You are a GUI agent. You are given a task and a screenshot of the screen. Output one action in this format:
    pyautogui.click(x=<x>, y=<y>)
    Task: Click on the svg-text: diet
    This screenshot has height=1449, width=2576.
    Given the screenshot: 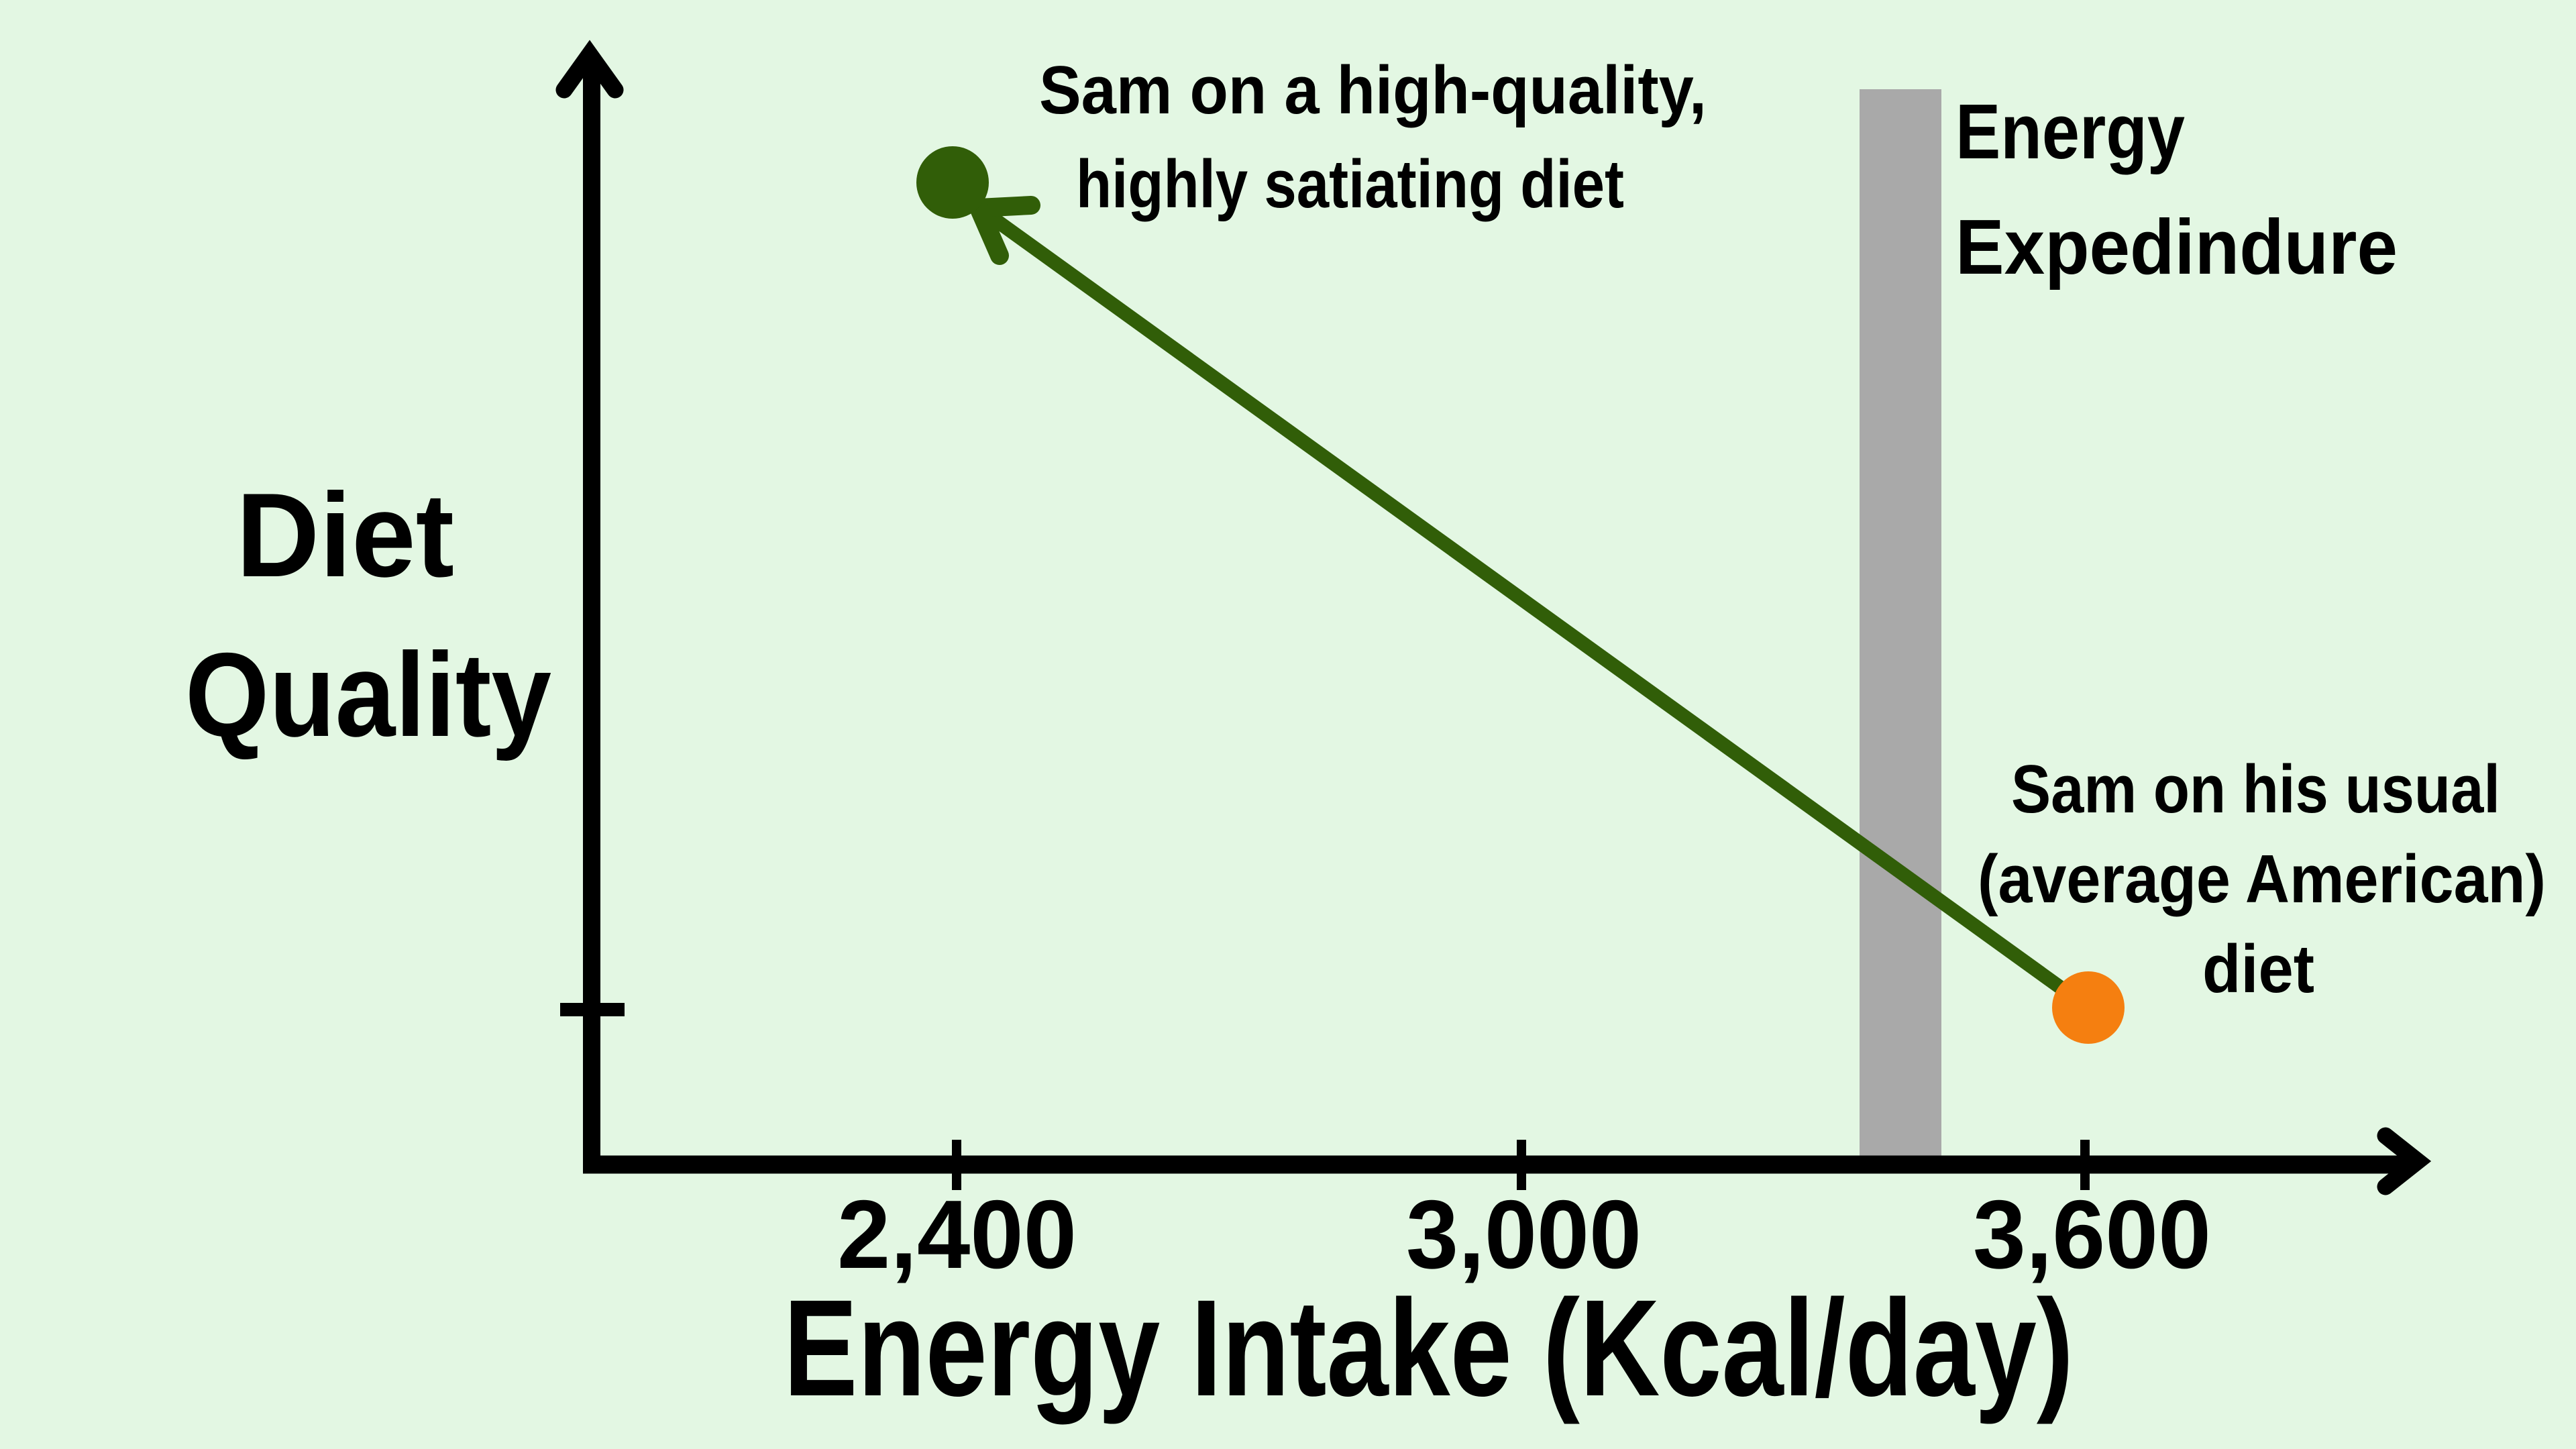 What is the action you would take?
    pyautogui.click(x=2258, y=969)
    